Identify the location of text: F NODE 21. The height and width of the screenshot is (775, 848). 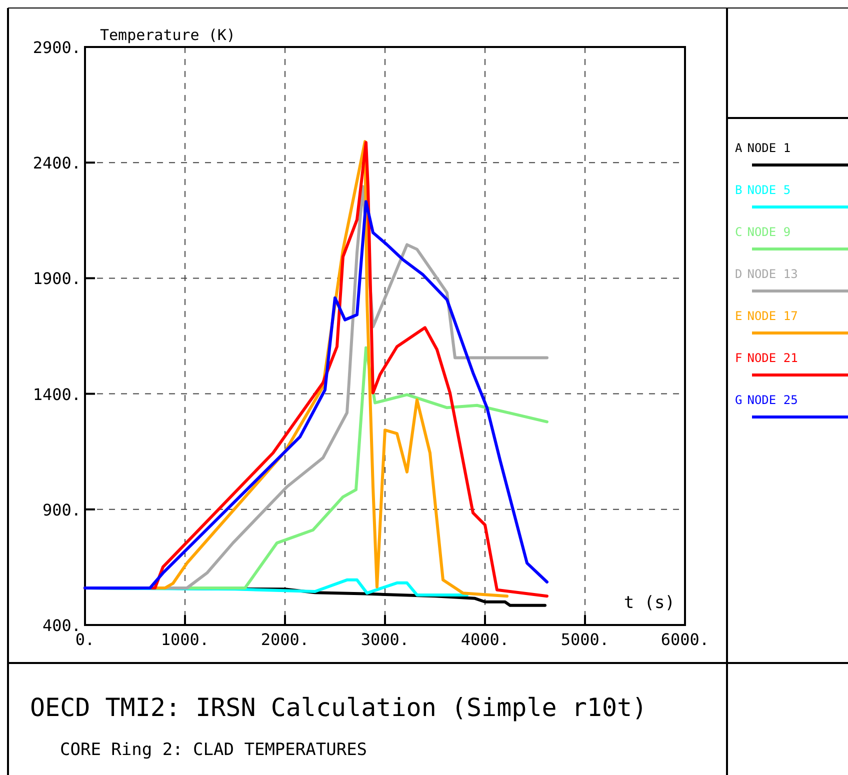
(766, 358).